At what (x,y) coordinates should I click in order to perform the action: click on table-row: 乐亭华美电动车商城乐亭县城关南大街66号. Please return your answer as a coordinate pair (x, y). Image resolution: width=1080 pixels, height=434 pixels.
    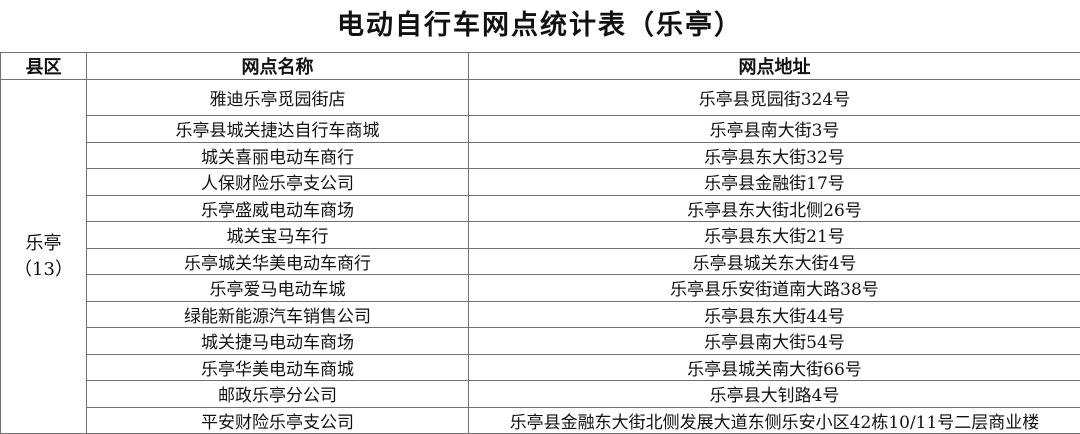
    Looking at the image, I should click on (540, 367).